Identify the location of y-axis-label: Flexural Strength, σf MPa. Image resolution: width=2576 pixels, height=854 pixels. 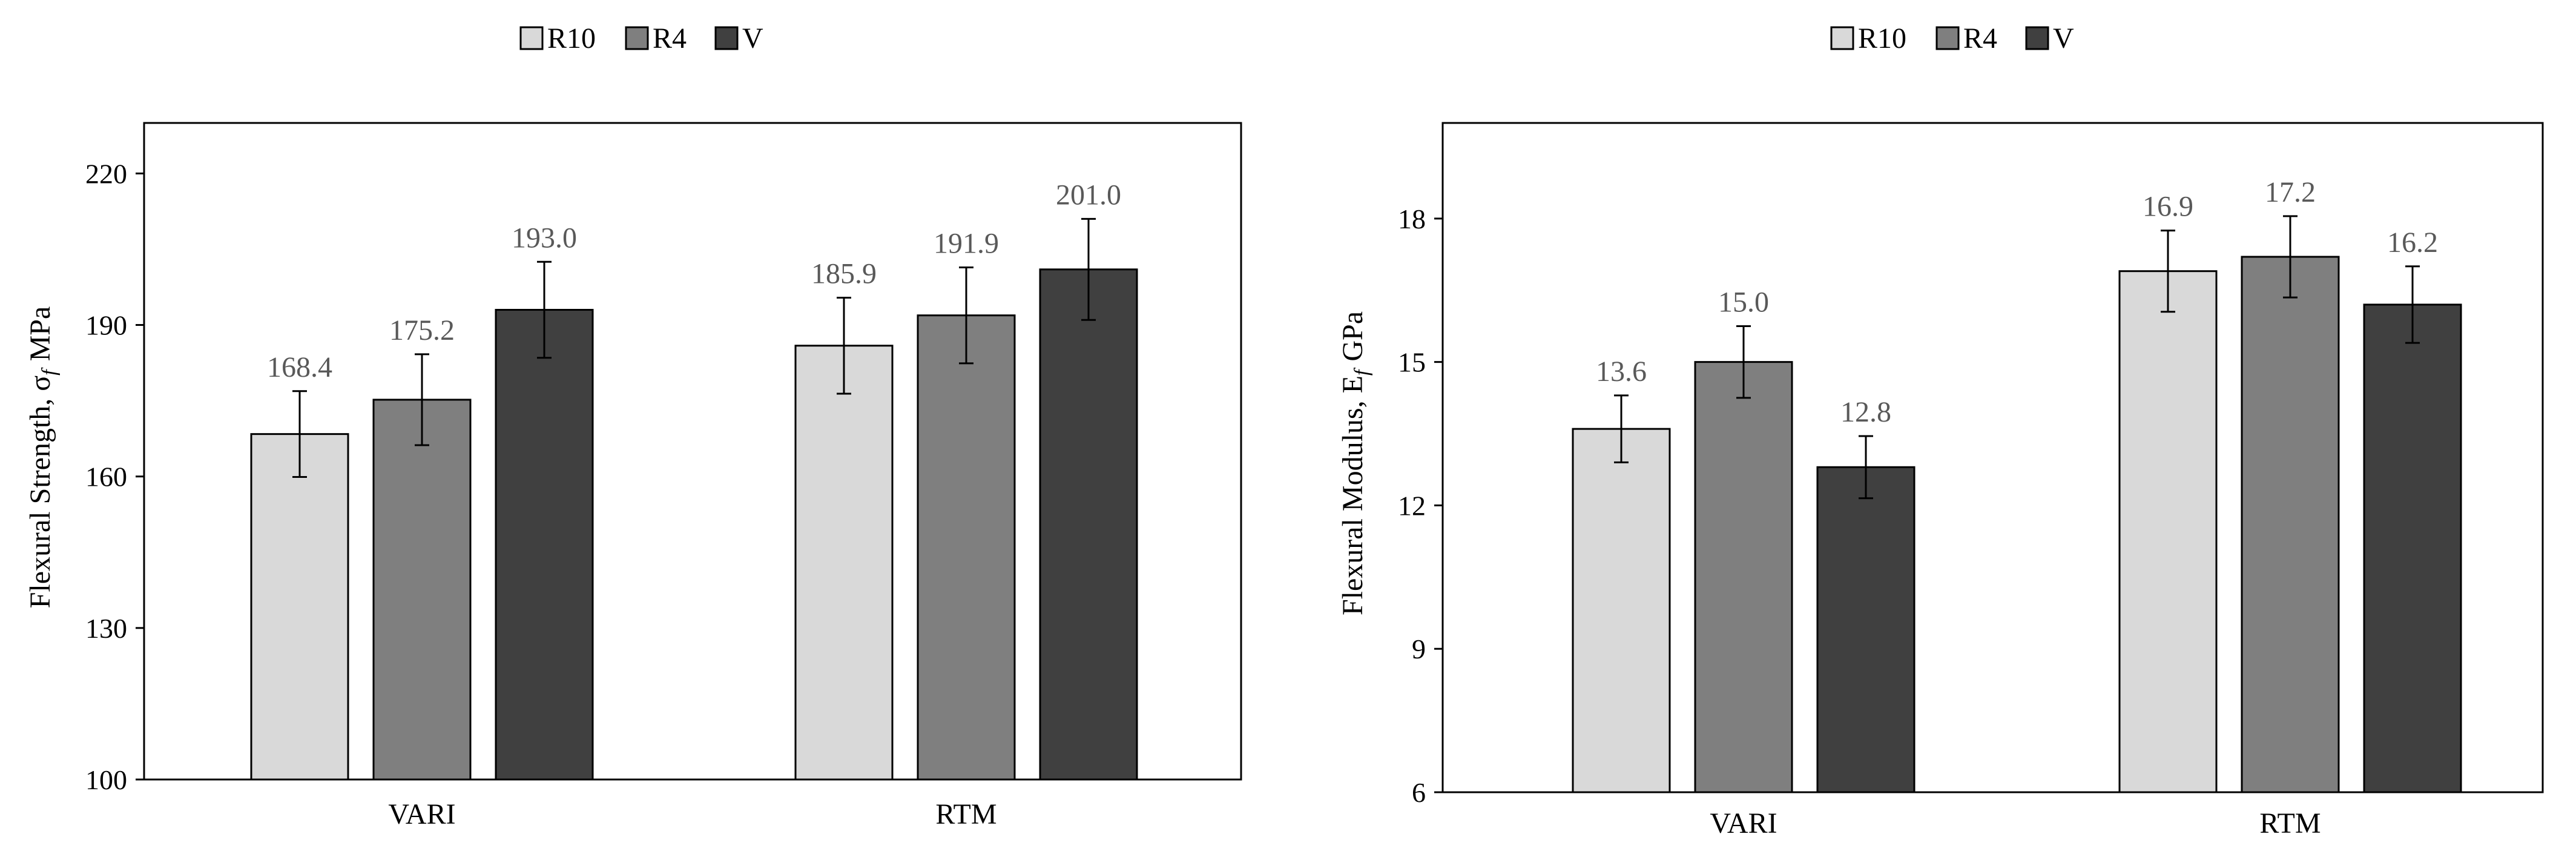
(42, 457).